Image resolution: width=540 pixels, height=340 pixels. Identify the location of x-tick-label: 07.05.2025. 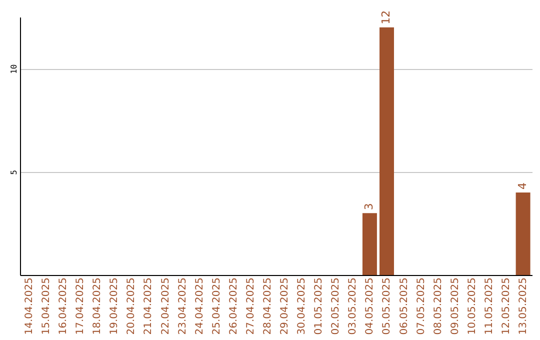
(421, 306).